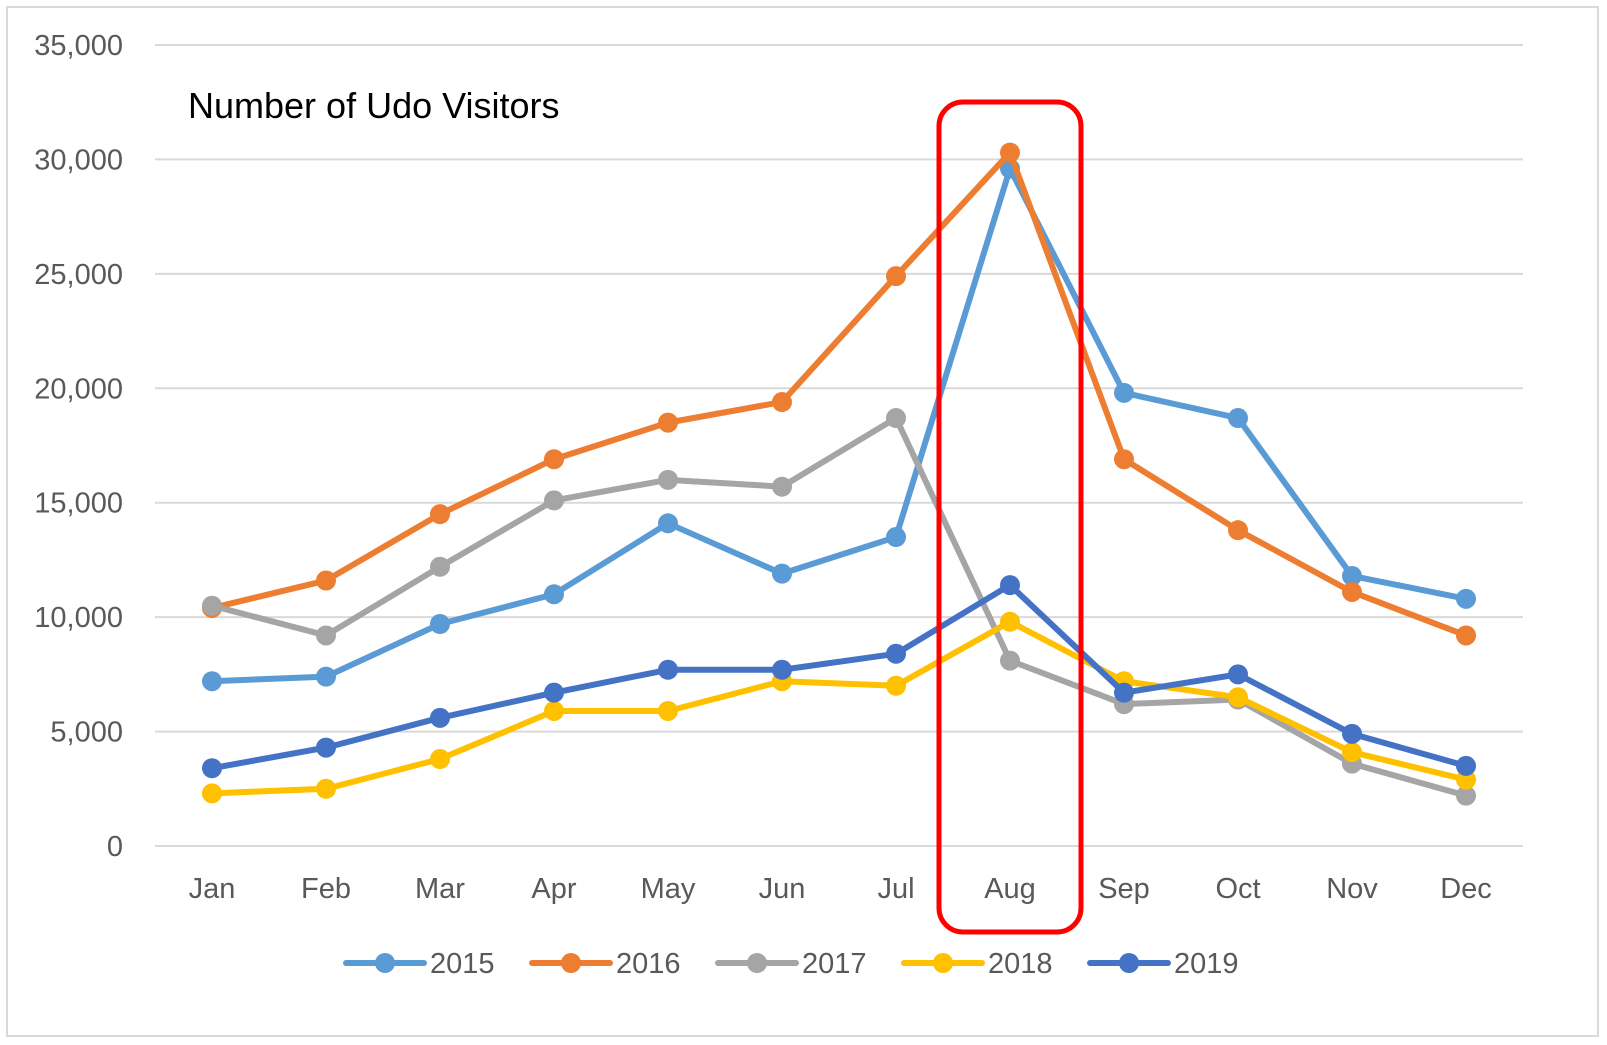  I want to click on x-axis-ticks: Jan Feb Mar Apr May Jun Jul Aug Sep Oct Nov Dec, so click(840, 889).